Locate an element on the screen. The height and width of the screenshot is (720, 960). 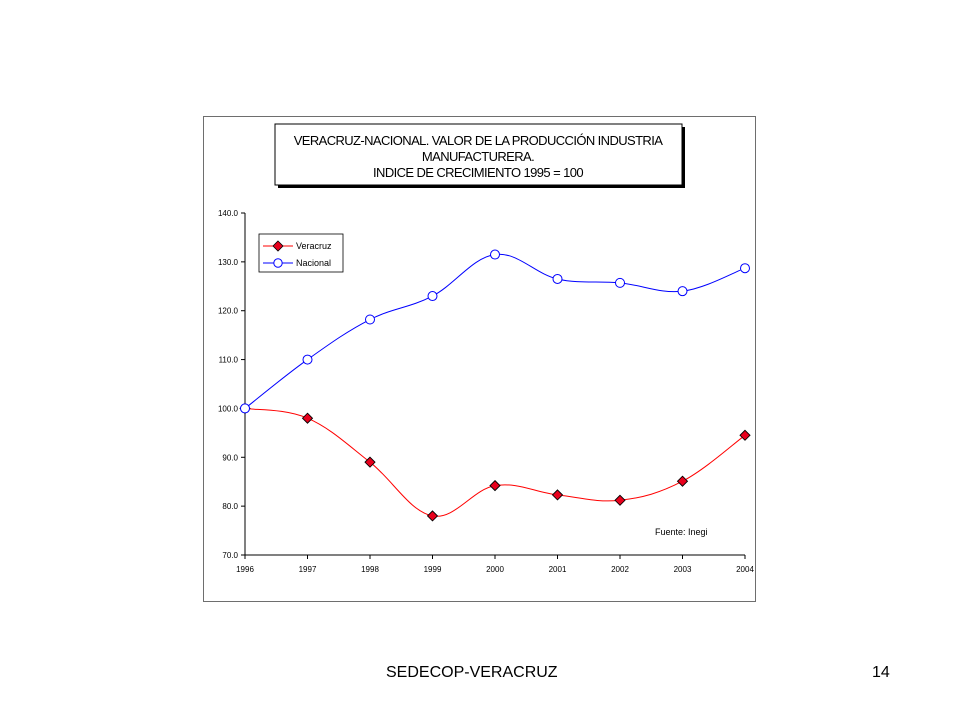
series-veracruz is located at coordinates (495, 462).